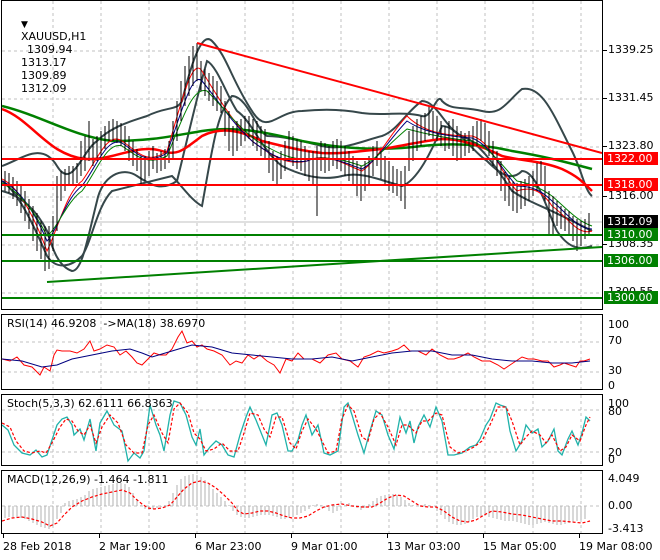  I want to click on symbol-label: XAUUSD,H1, so click(54, 36).